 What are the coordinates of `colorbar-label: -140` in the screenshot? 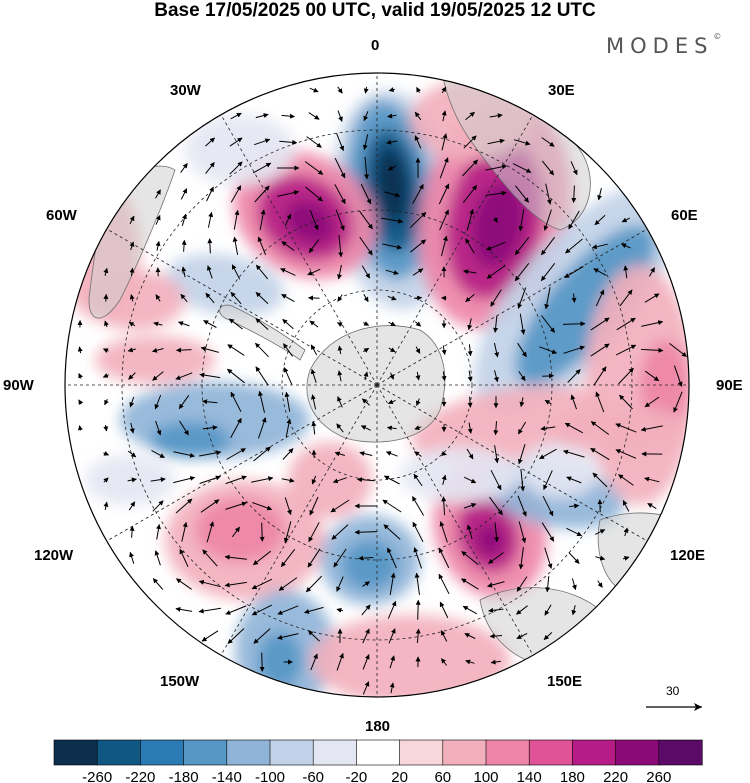 It's located at (227, 776).